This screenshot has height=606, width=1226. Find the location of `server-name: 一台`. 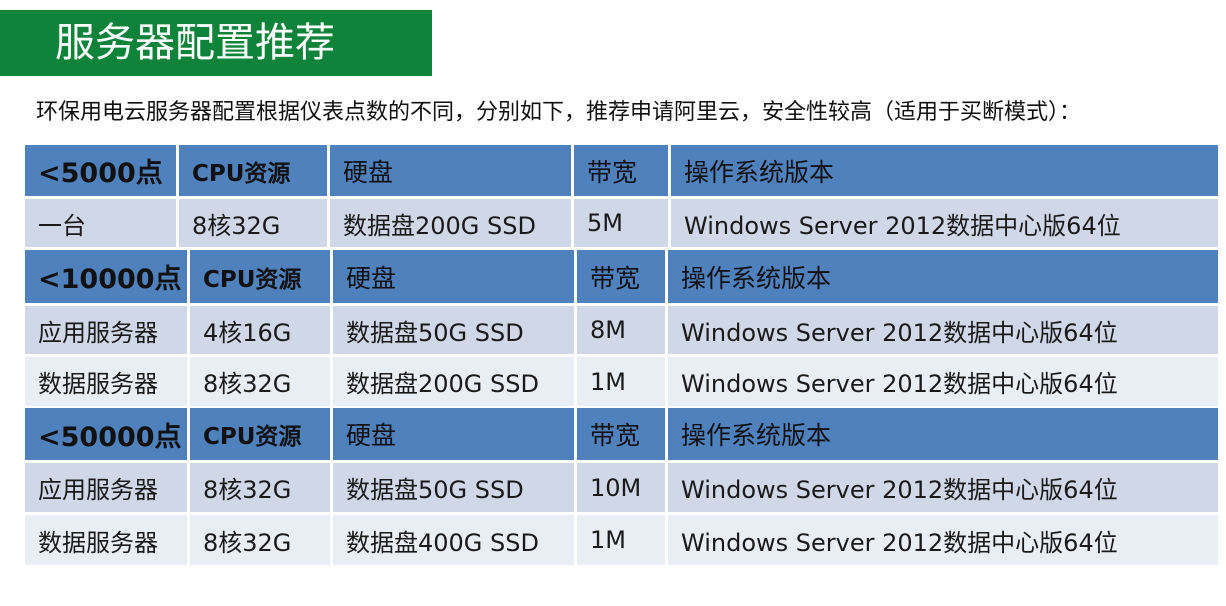

server-name: 一台 is located at coordinates (100, 223).